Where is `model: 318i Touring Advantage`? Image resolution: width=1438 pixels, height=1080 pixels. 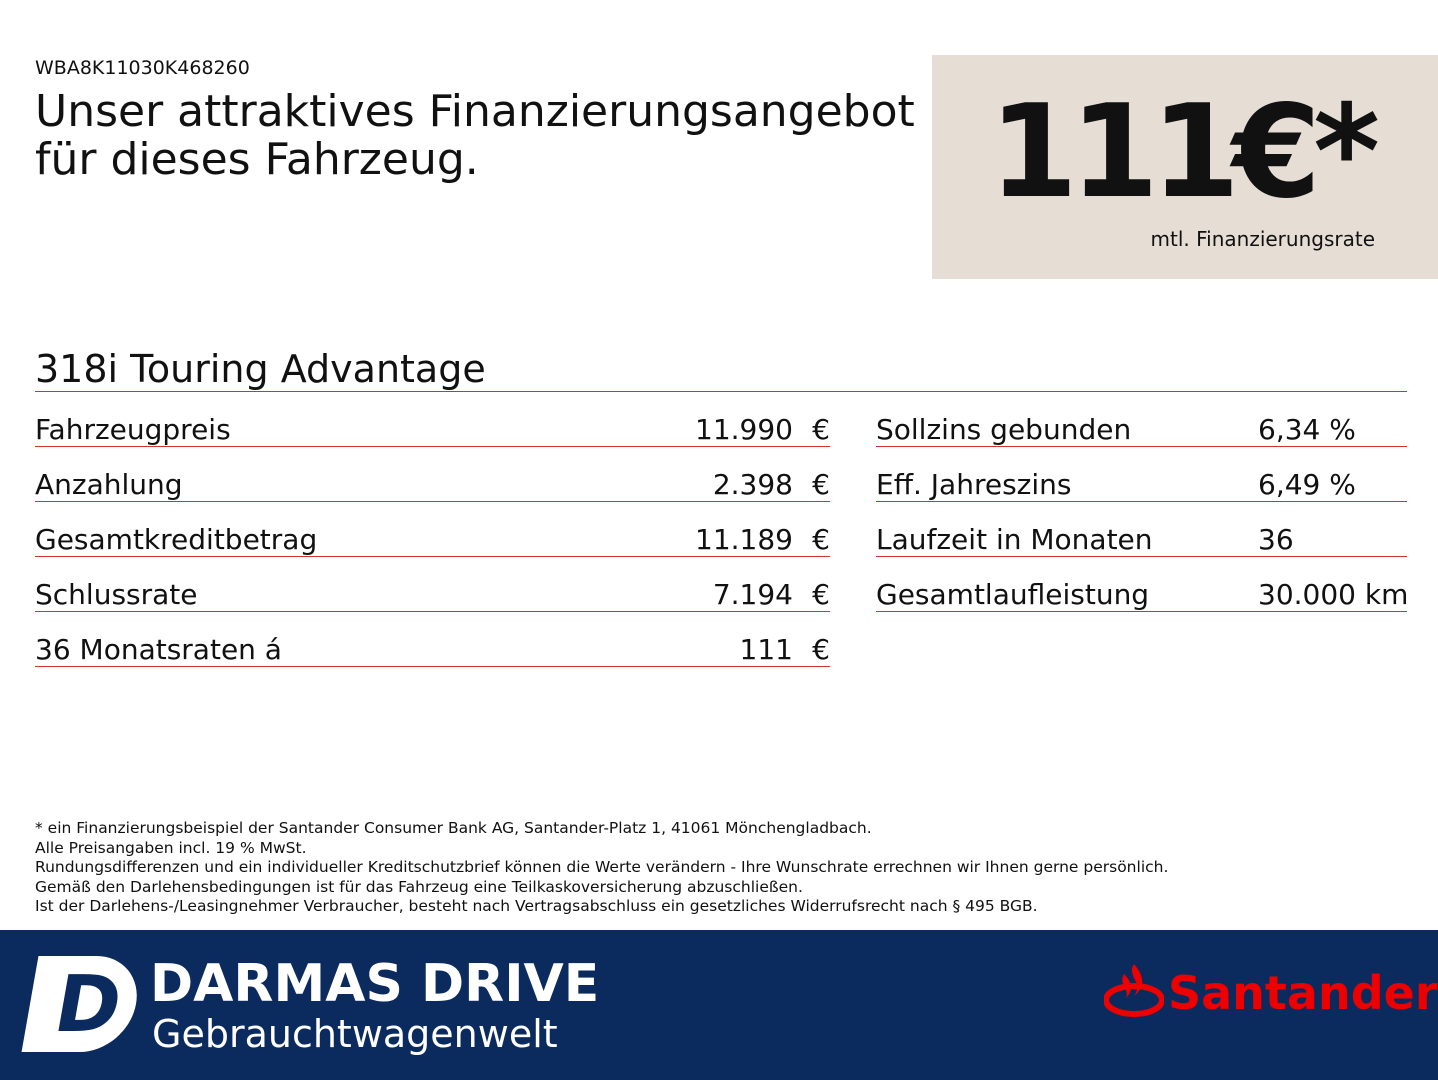 model: 318i Touring Advantage is located at coordinates (260, 369).